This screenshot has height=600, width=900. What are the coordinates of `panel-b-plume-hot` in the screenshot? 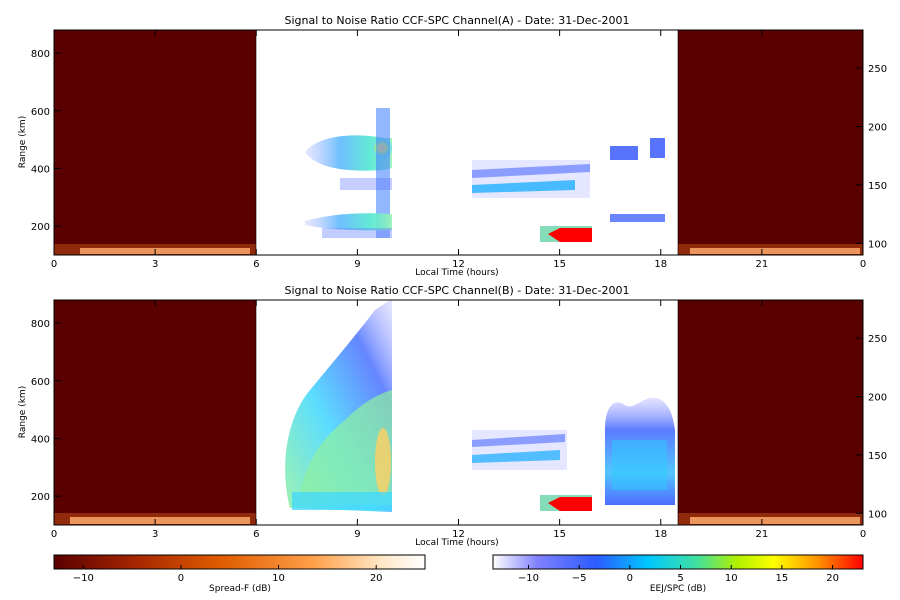 It's located at (383, 462).